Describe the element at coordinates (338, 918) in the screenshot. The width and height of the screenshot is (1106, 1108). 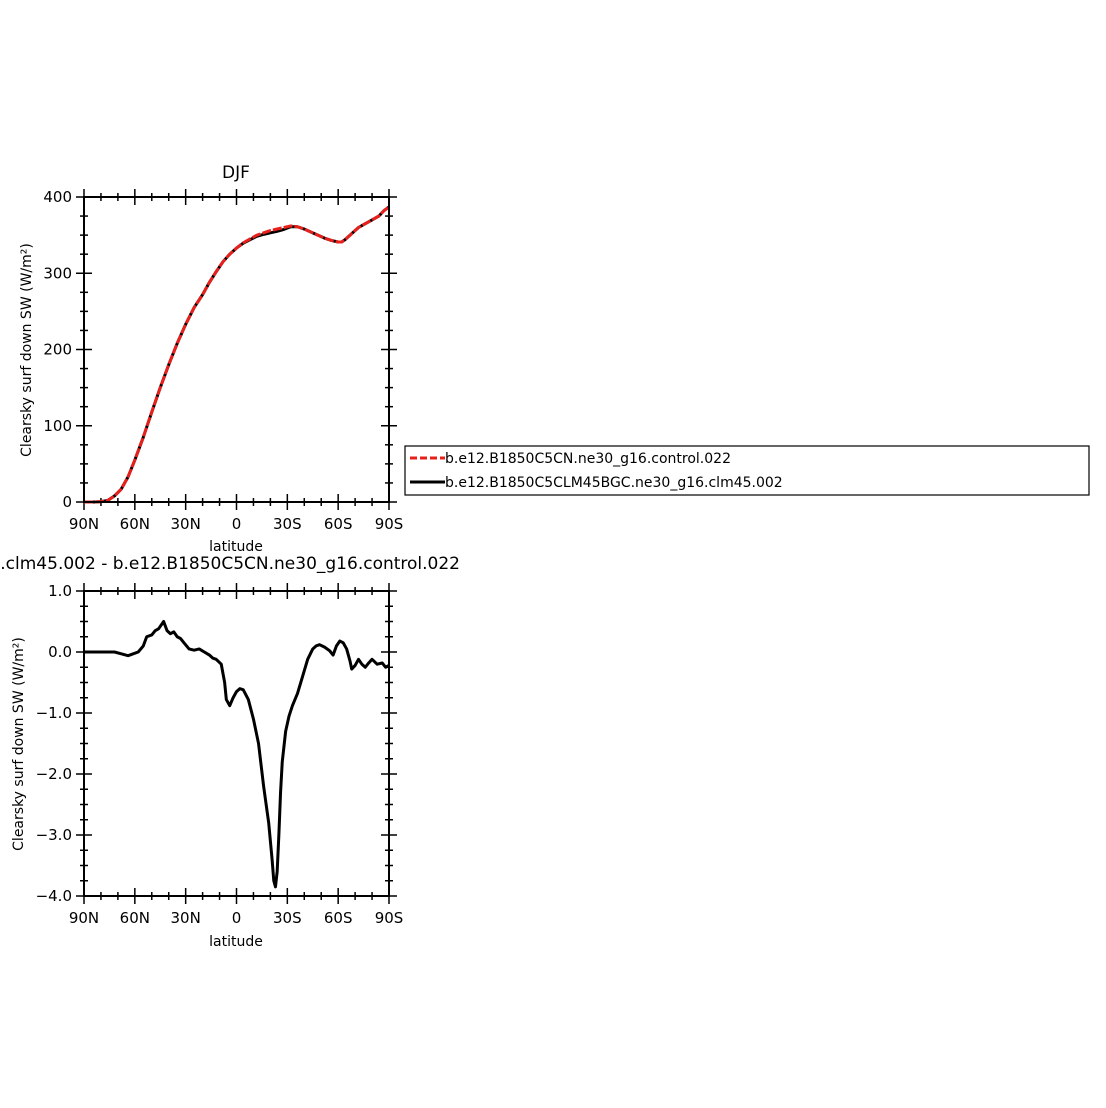
I see `bottom-x-tick-label: 60S` at that location.